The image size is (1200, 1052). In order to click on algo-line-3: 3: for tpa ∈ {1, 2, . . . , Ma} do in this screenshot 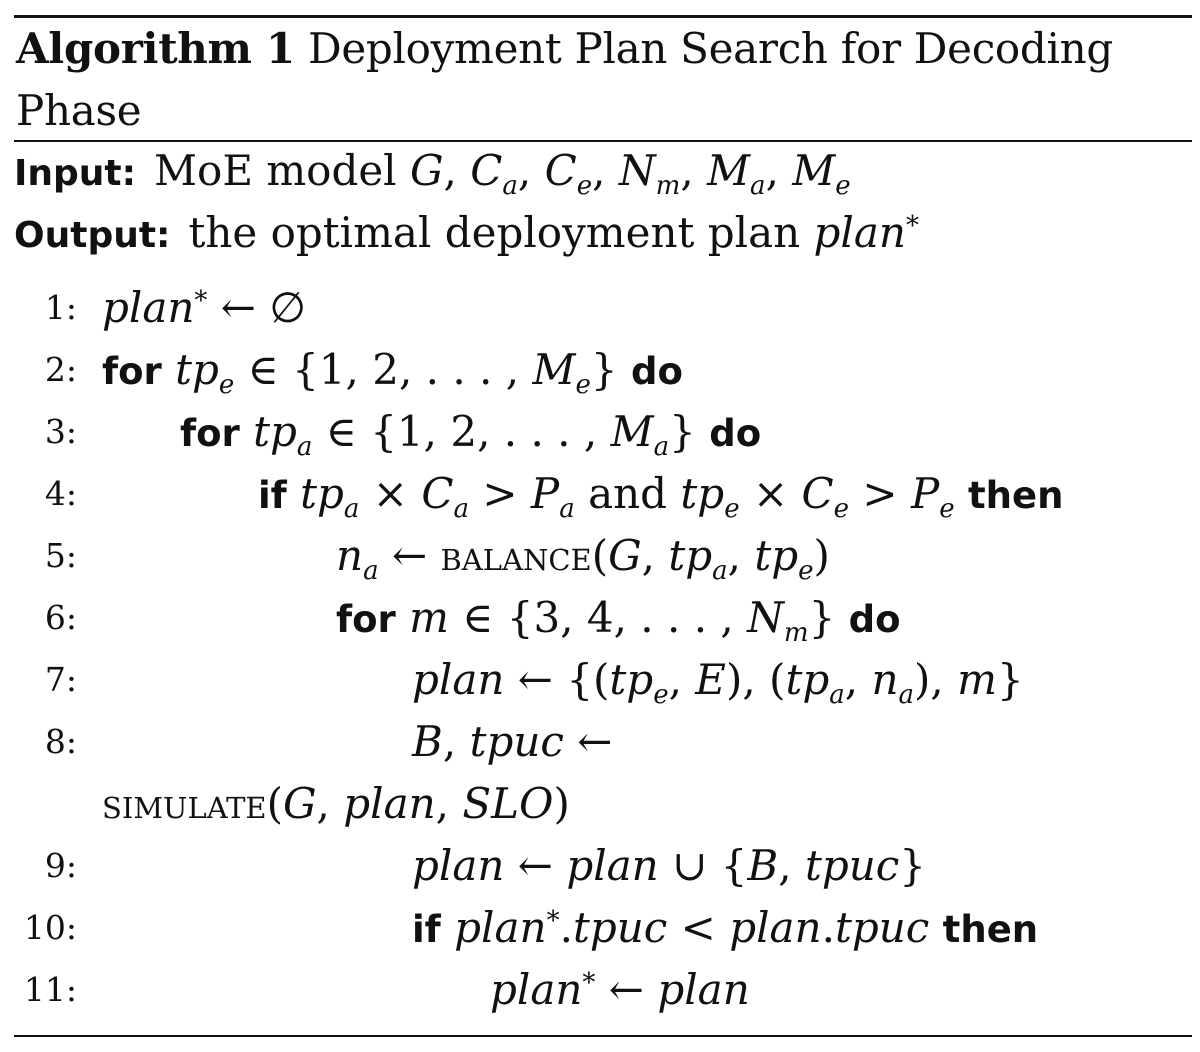, I will do `click(603, 432)`.